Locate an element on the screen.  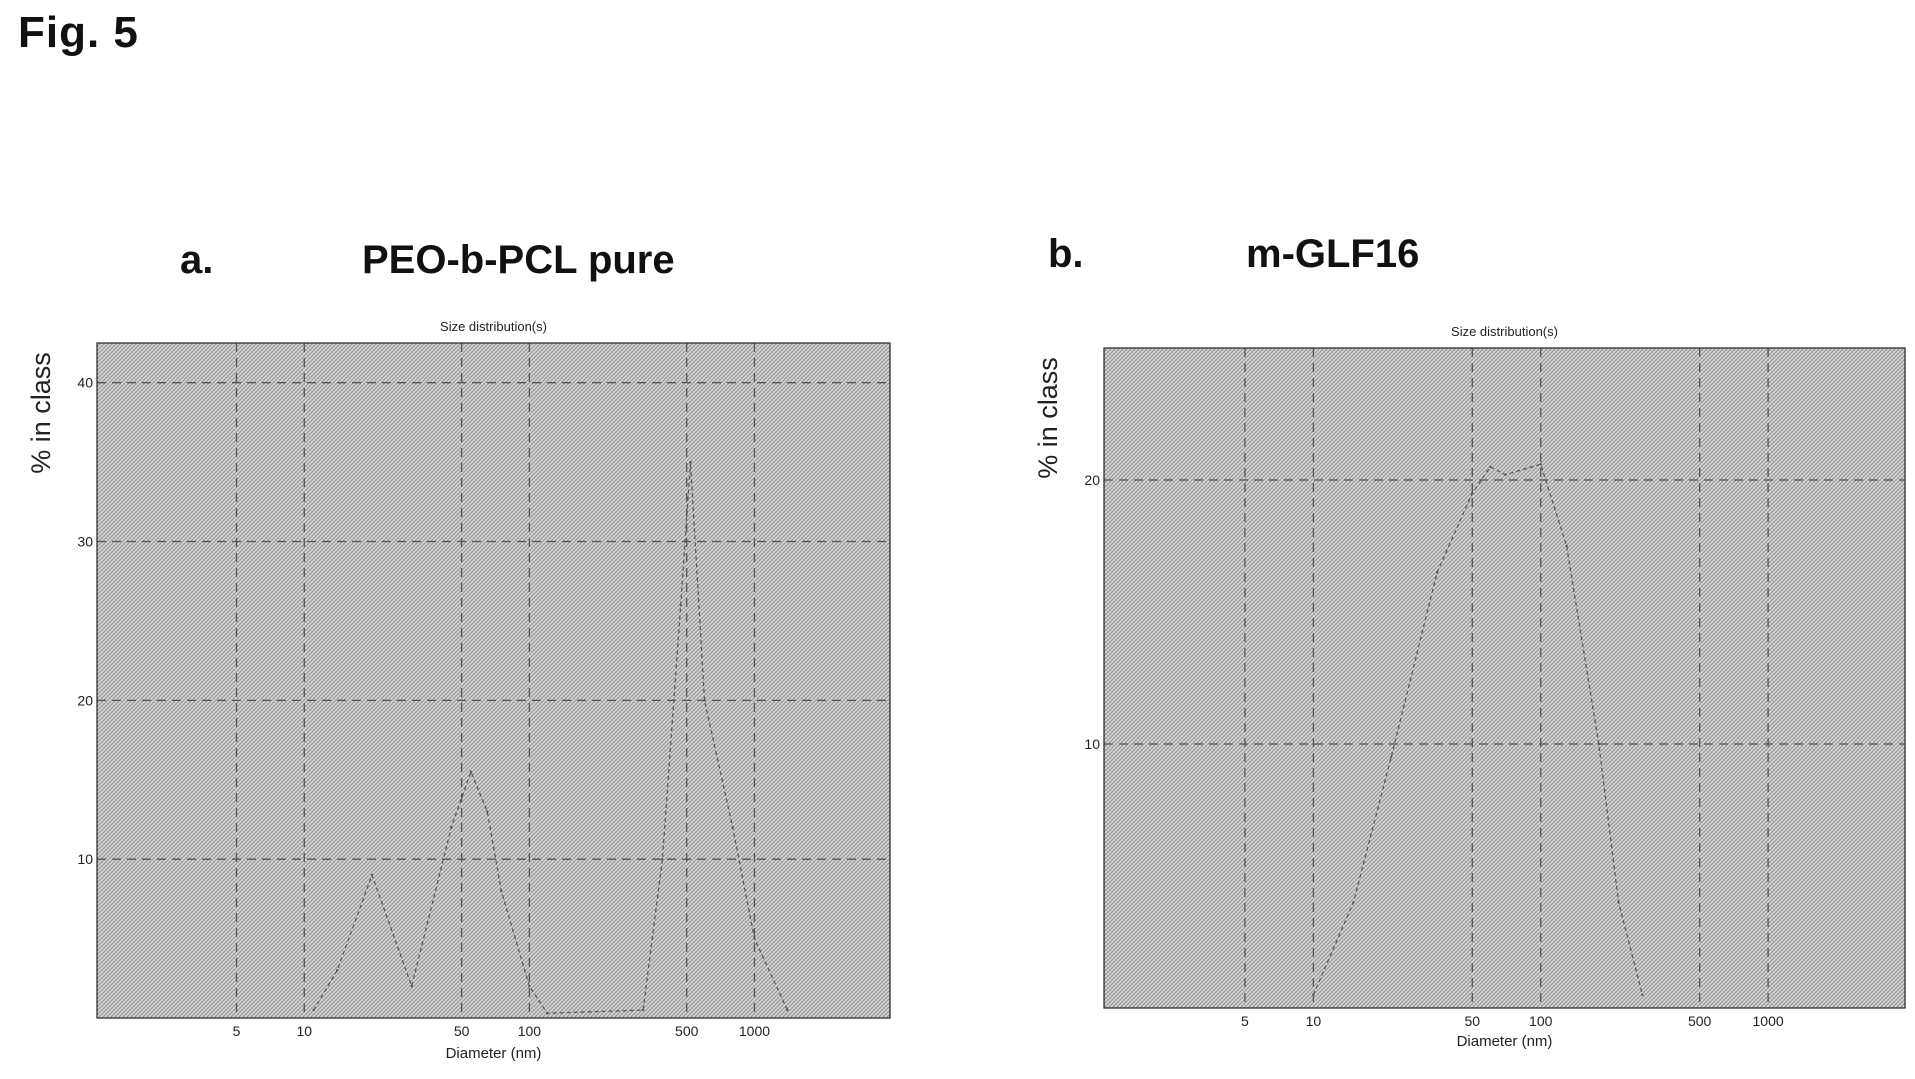
panel-b-letter: b. is located at coordinates (1066, 254).